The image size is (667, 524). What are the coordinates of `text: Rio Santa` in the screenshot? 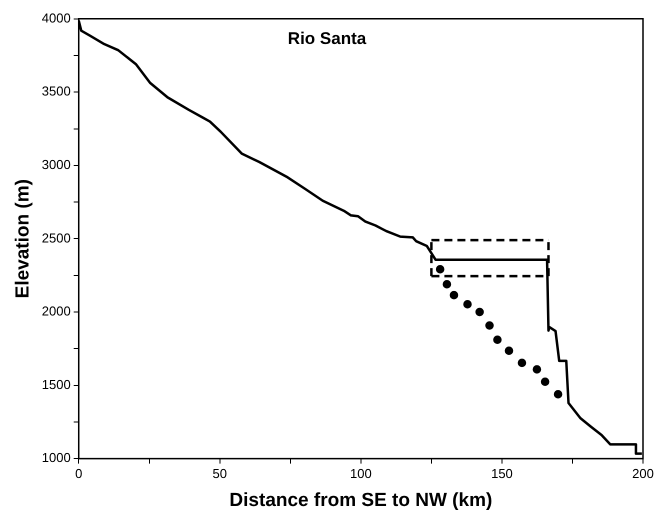 It's located at (327, 38).